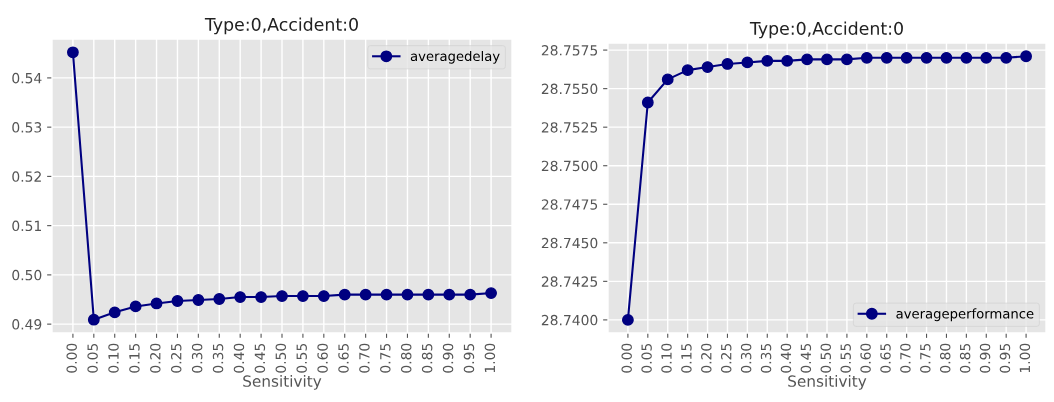  Describe the element at coordinates (746, 358) in the screenshot. I see `x-tick-label: 0.30` at that location.